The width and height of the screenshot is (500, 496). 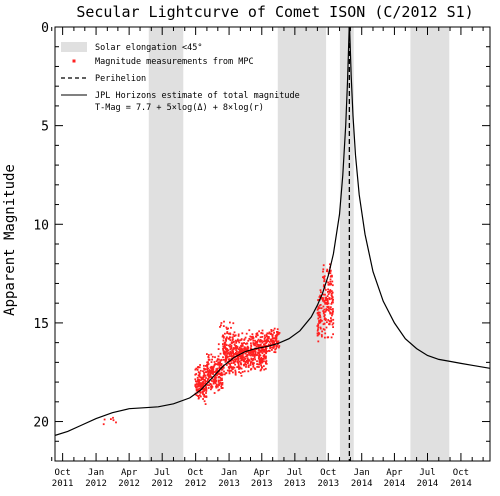 What do you see at coordinates (346, 244) in the screenshot?
I see `elongation-band` at bounding box center [346, 244].